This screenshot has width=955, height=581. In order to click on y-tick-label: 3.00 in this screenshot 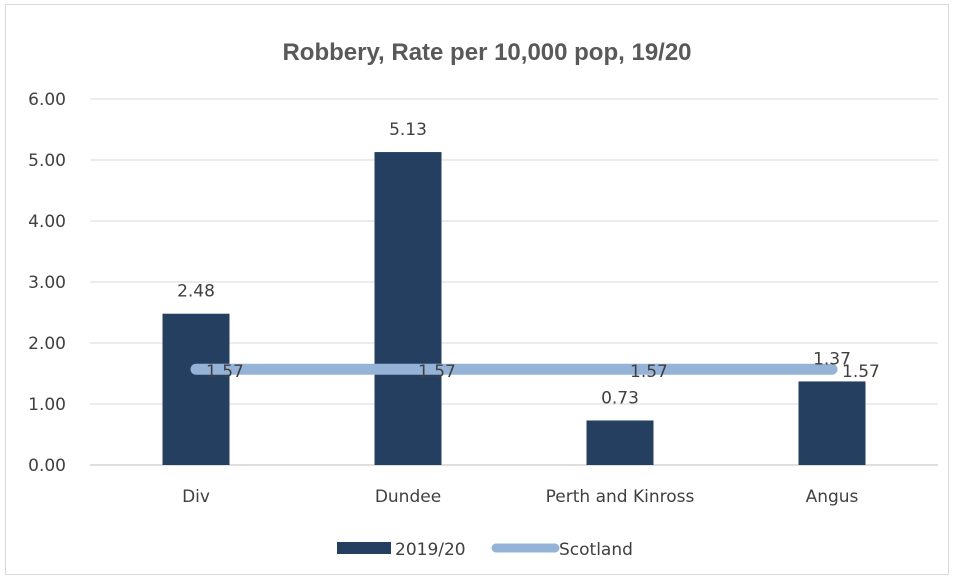, I will do `click(47, 283)`.